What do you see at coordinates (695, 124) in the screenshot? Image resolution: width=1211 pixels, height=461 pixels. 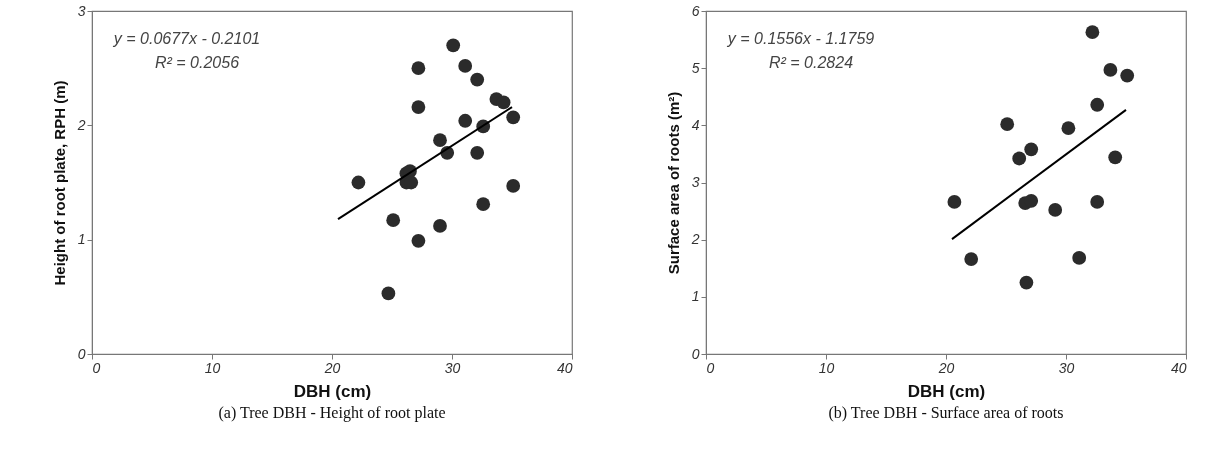 I see `y-tick-label: 4` at bounding box center [695, 124].